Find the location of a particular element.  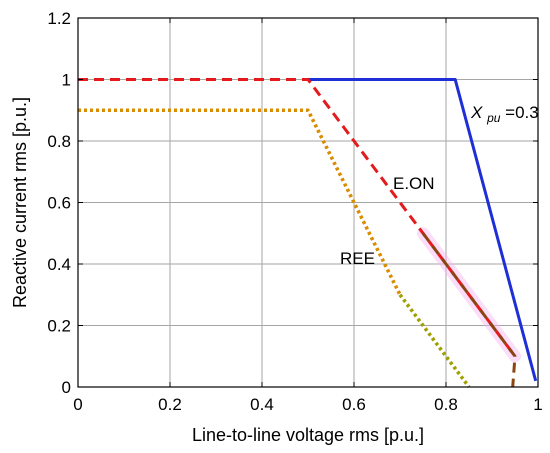

y-tick-label: 0.6 is located at coordinates (59, 203).